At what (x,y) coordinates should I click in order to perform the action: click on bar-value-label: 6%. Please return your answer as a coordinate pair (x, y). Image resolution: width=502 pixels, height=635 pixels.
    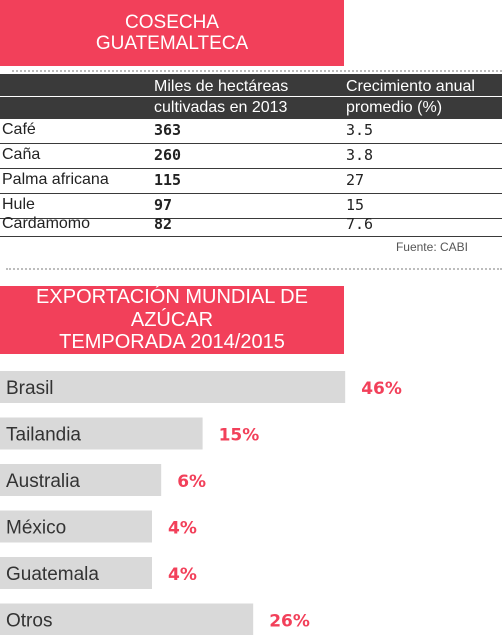
    Looking at the image, I should click on (191, 482).